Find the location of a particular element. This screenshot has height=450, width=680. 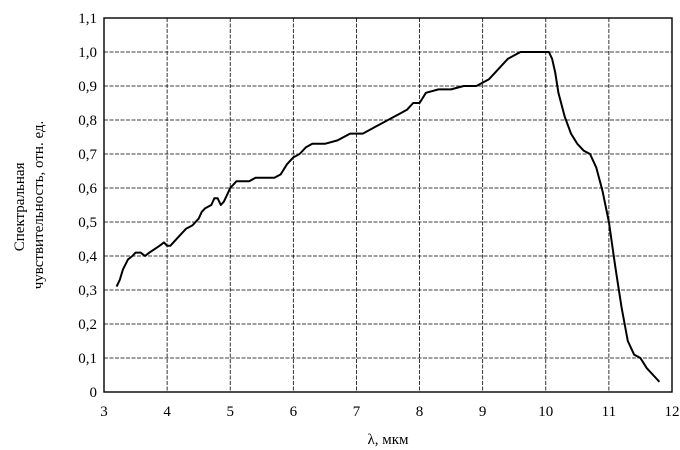

x-tick-label: 11 is located at coordinates (609, 412).